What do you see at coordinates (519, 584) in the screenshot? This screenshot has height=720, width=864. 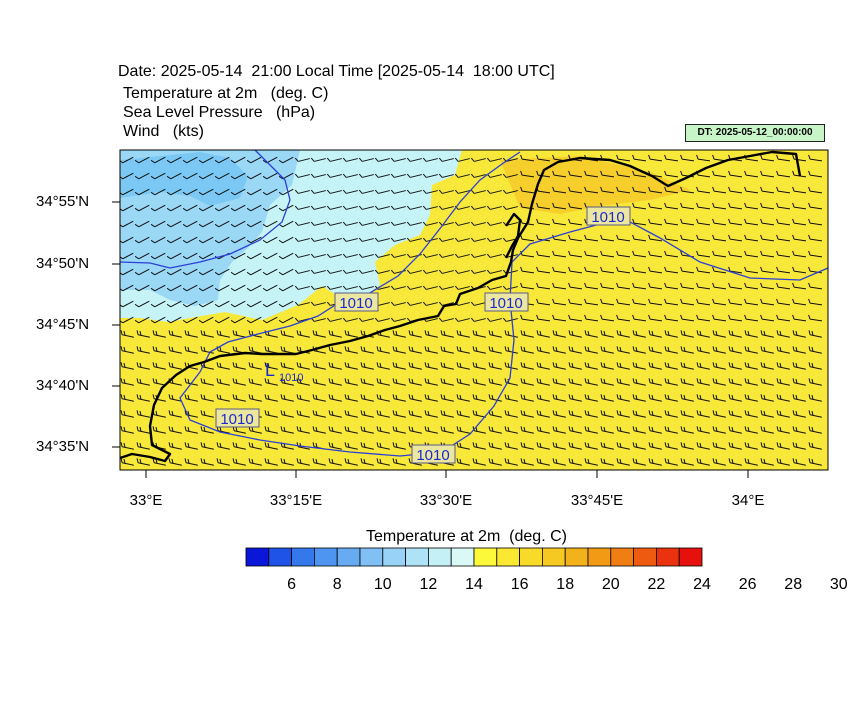 I see `colorbar-label: 16` at bounding box center [519, 584].